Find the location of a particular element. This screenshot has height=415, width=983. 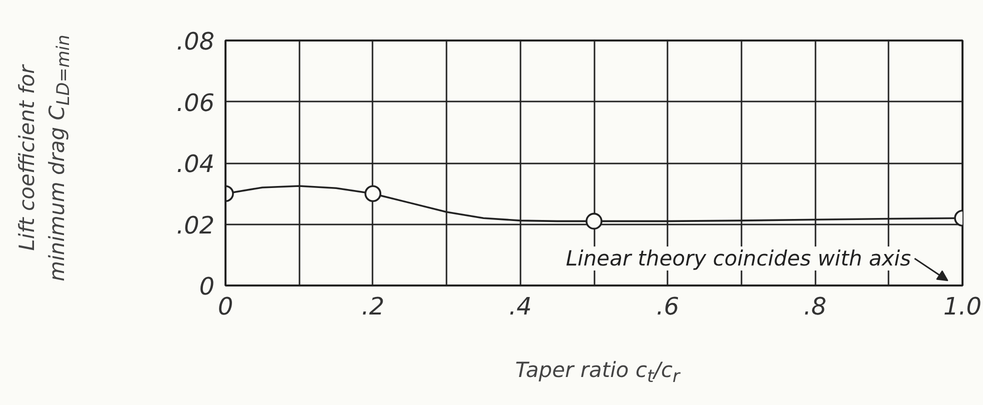

y-tick-label: 0 is located at coordinates (207, 286).